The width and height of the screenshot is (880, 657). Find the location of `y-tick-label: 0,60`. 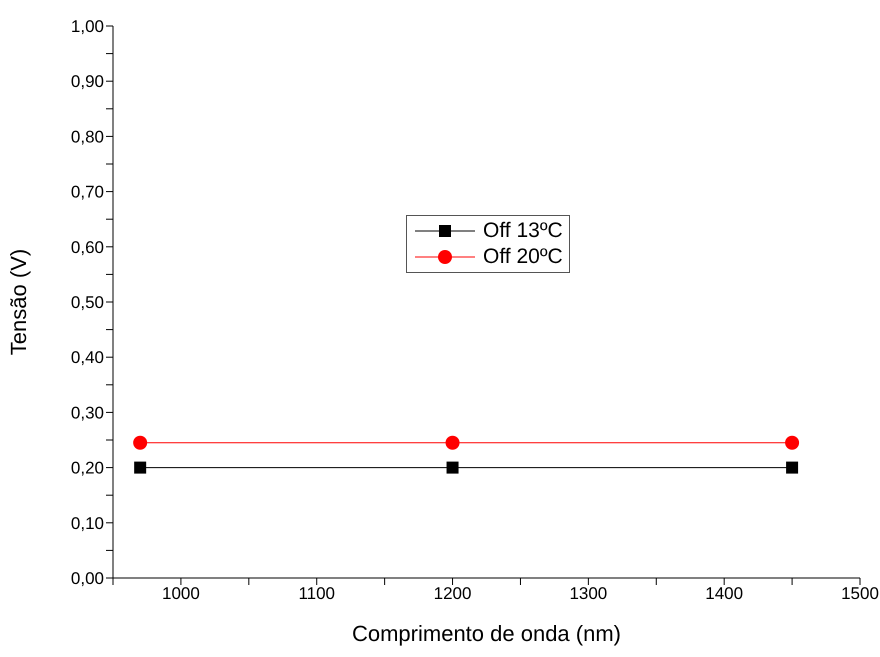

y-tick-label: 0,60 is located at coordinates (87, 247).